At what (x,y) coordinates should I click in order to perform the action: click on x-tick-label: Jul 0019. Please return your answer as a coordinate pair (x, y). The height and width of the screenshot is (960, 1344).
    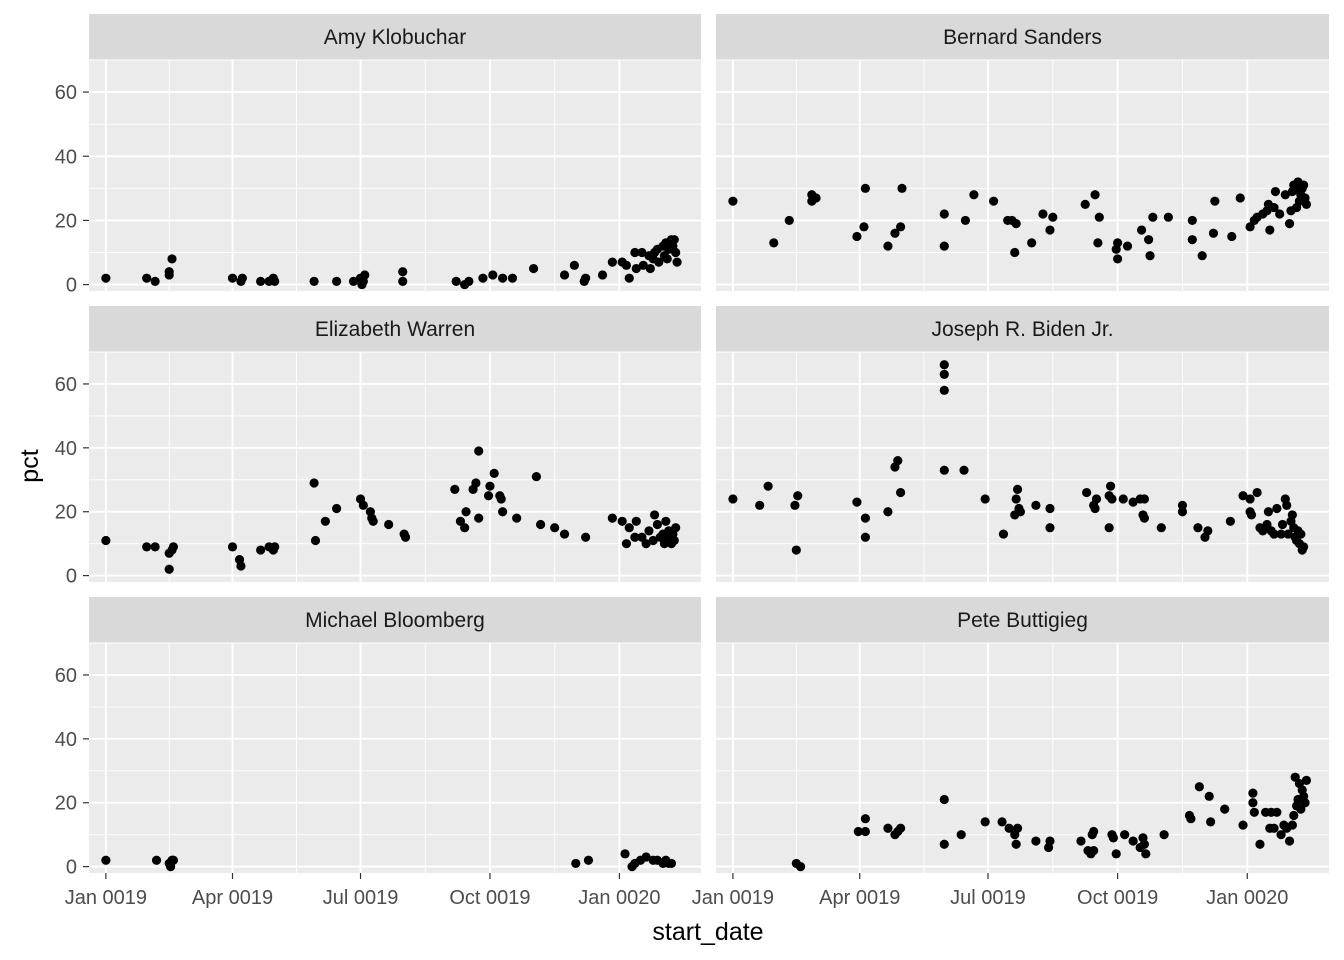
    Looking at the image, I should click on (361, 898).